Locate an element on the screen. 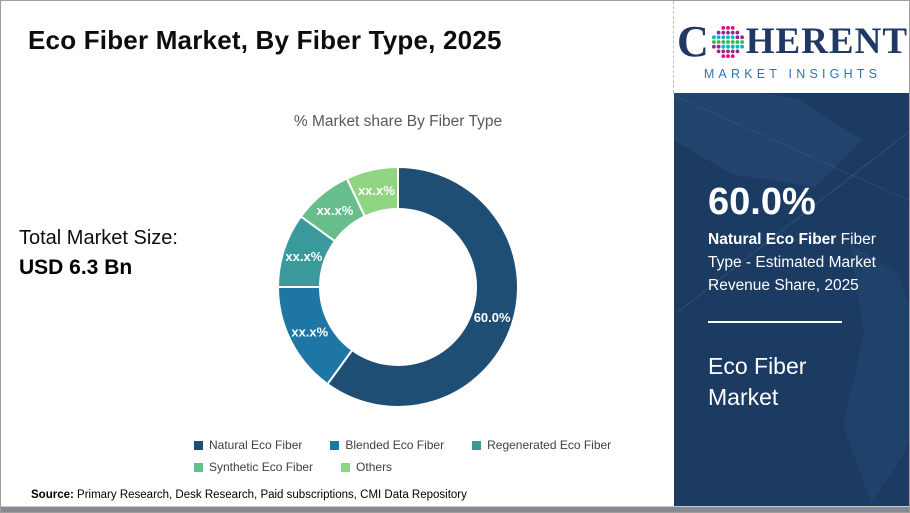 The height and width of the screenshot is (513, 910). market-name: Eco Fiber Market is located at coordinates (757, 382).